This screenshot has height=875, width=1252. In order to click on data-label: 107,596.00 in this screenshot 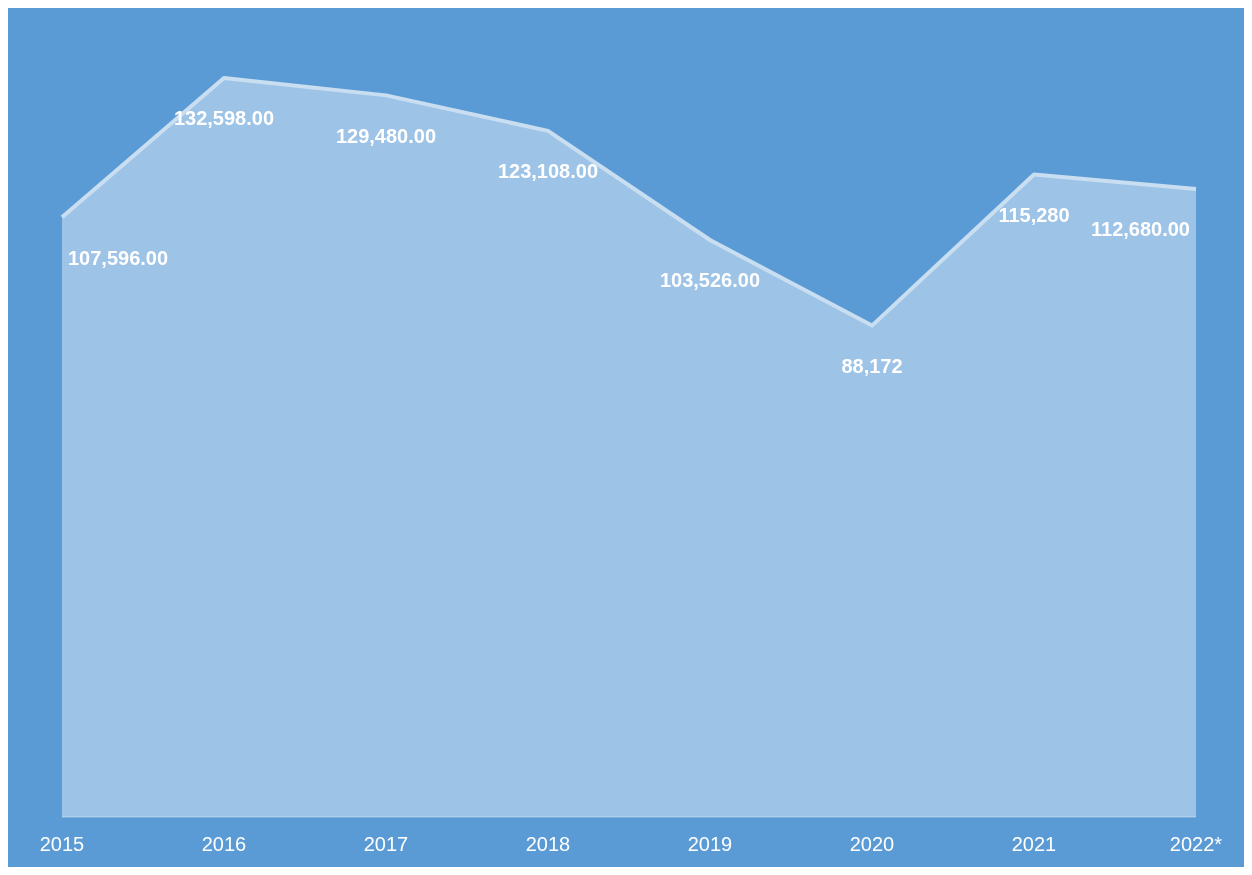, I will do `click(118, 257)`.